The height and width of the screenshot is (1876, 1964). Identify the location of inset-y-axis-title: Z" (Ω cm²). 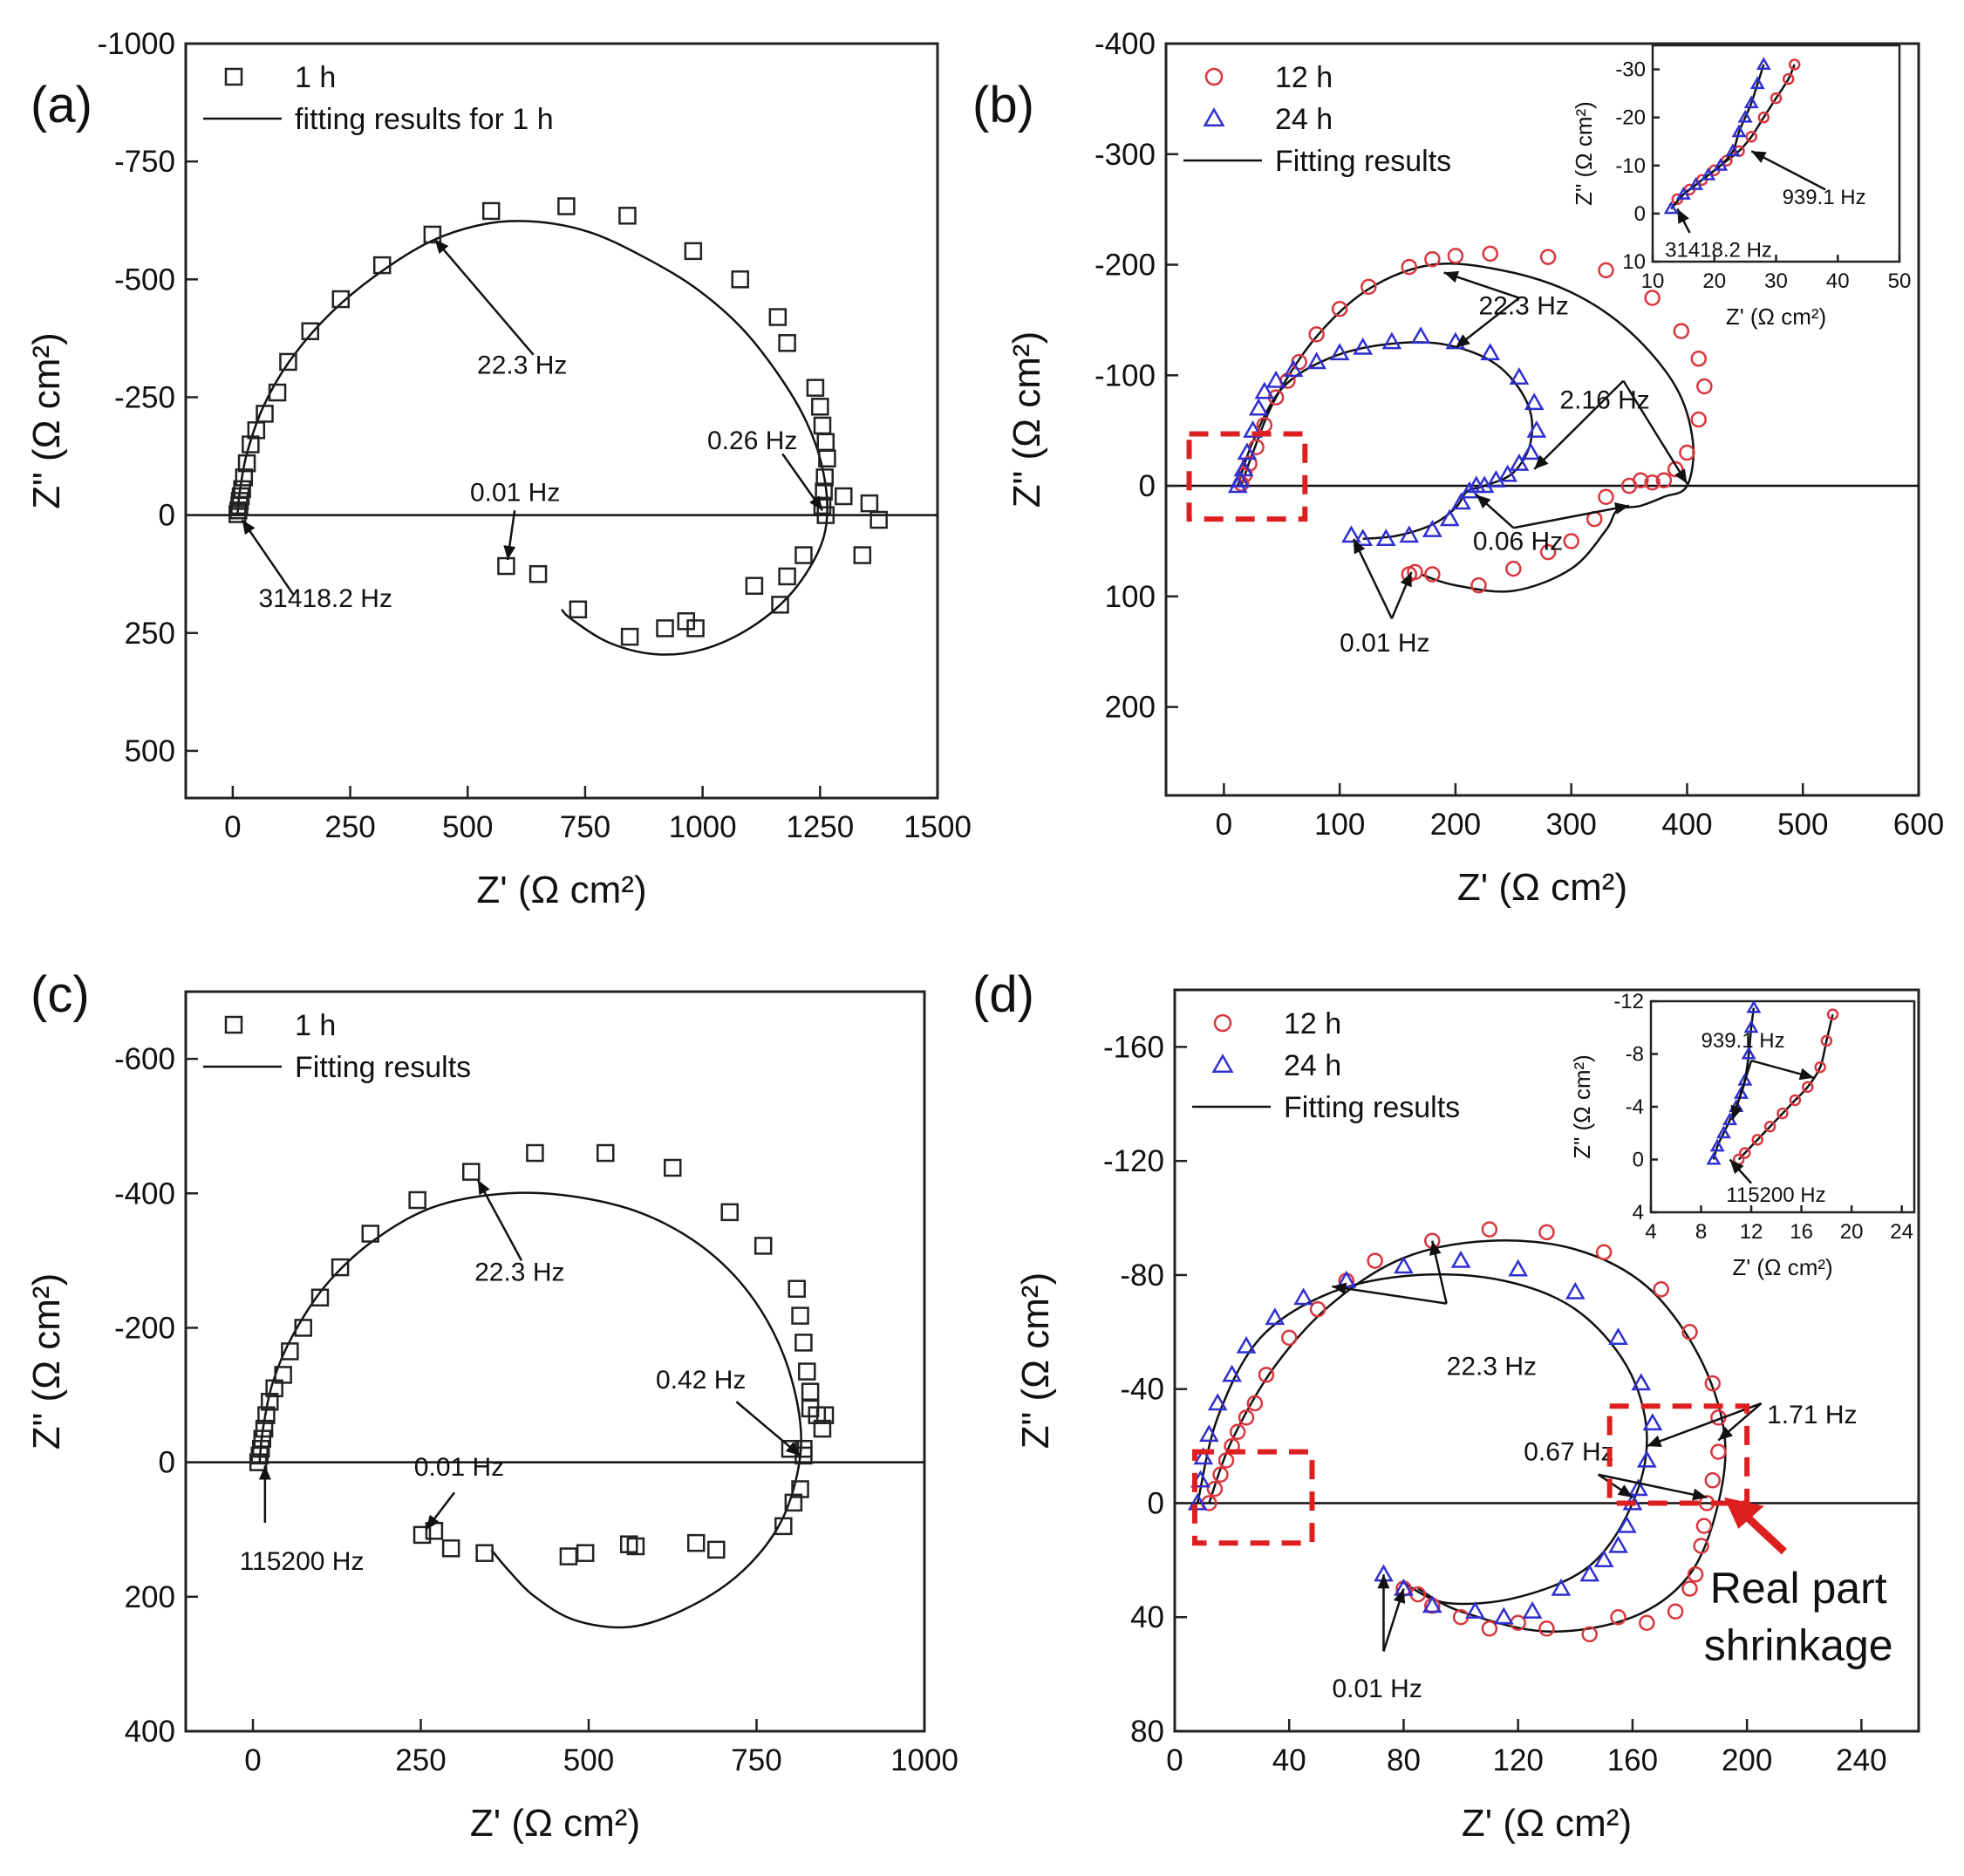
(1582, 1106).